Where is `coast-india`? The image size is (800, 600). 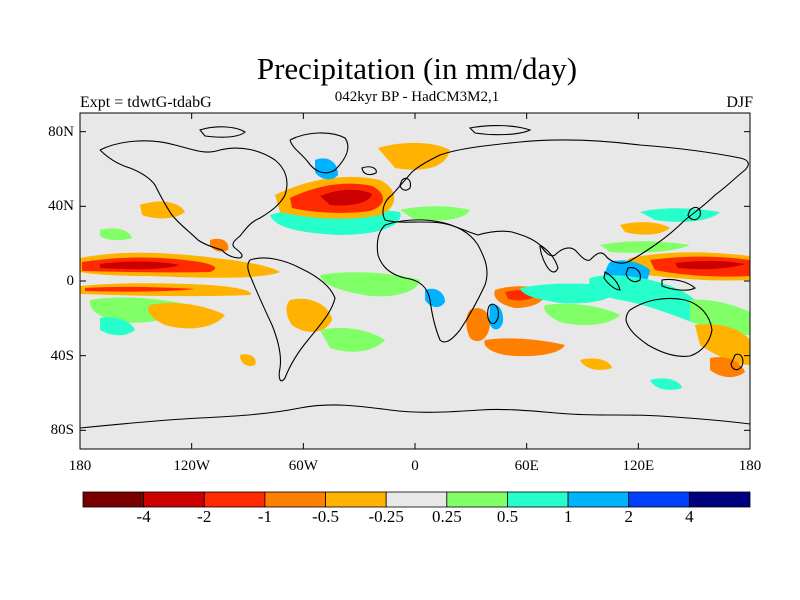
coast-india is located at coordinates (549, 258).